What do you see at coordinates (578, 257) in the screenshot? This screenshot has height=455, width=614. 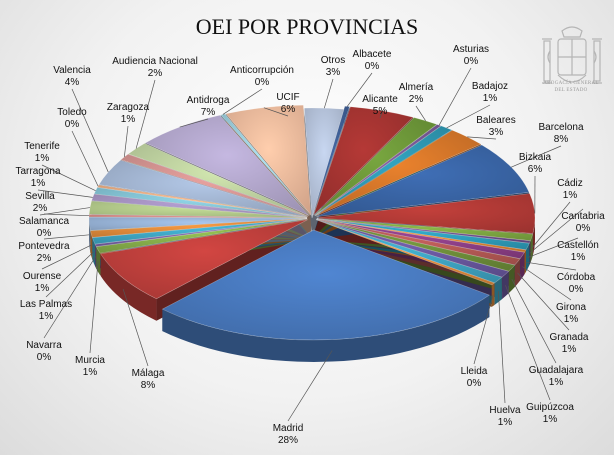 I see `slice-value-castell-n: 1%` at bounding box center [578, 257].